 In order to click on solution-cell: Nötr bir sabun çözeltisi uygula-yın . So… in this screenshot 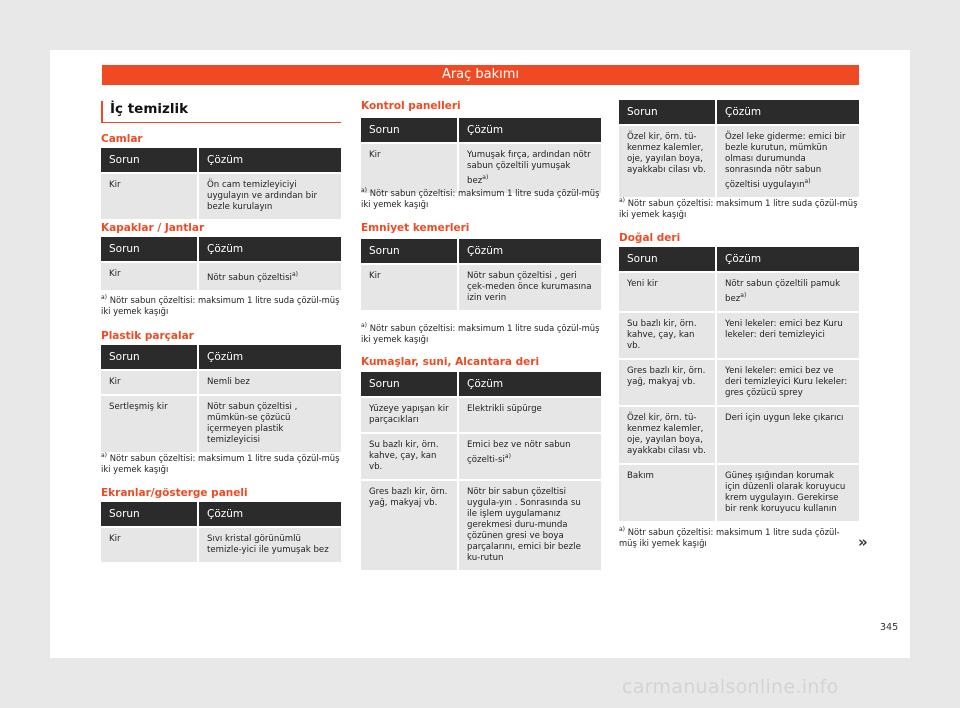, I will do `click(529, 524)`.